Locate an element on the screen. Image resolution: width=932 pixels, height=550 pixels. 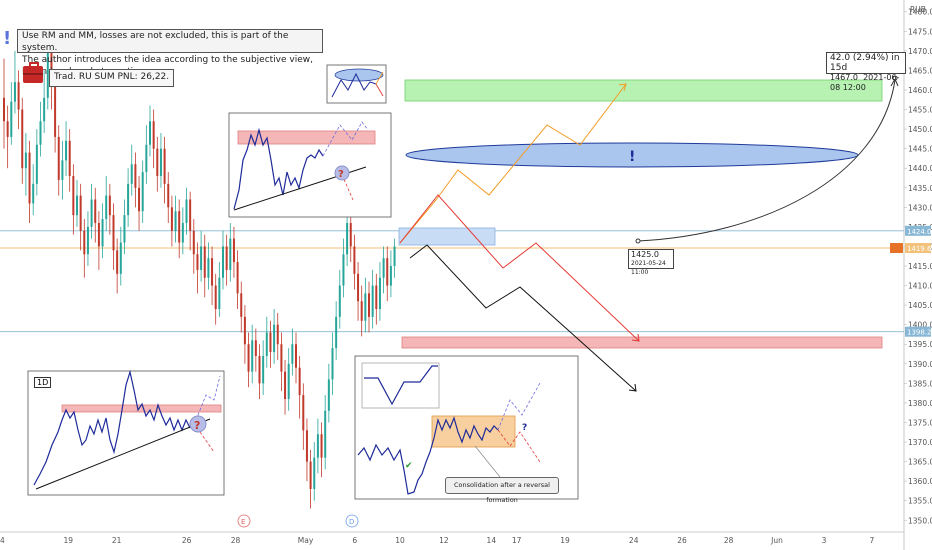
last-price-marker is located at coordinates (896, 248).